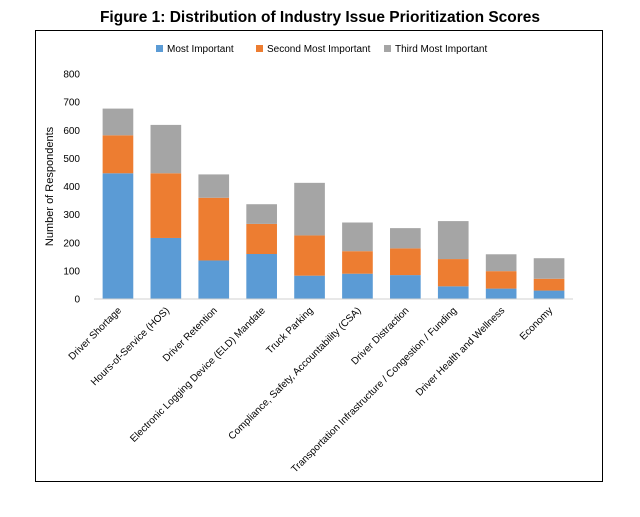 This screenshot has height=517, width=640. Describe the element at coordinates (71, 103) in the screenshot. I see `y-tick-label: 700` at that location.